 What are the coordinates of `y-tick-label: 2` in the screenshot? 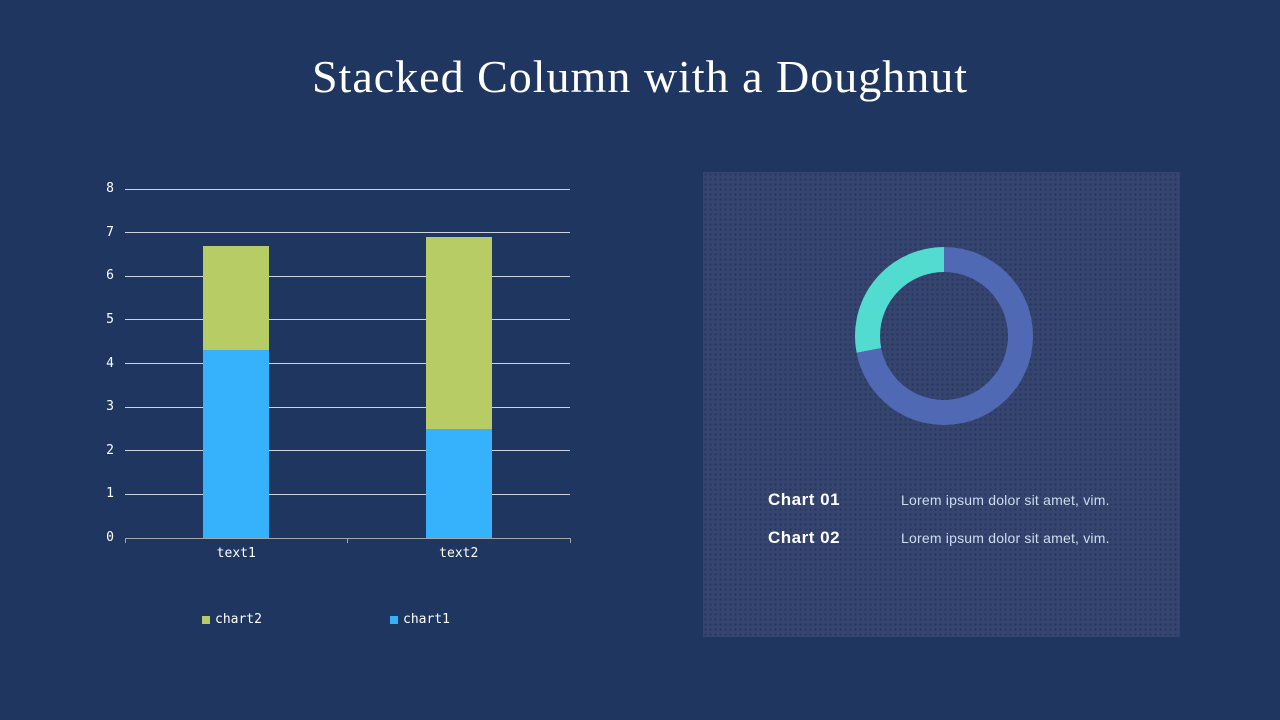 It's located at (110, 450).